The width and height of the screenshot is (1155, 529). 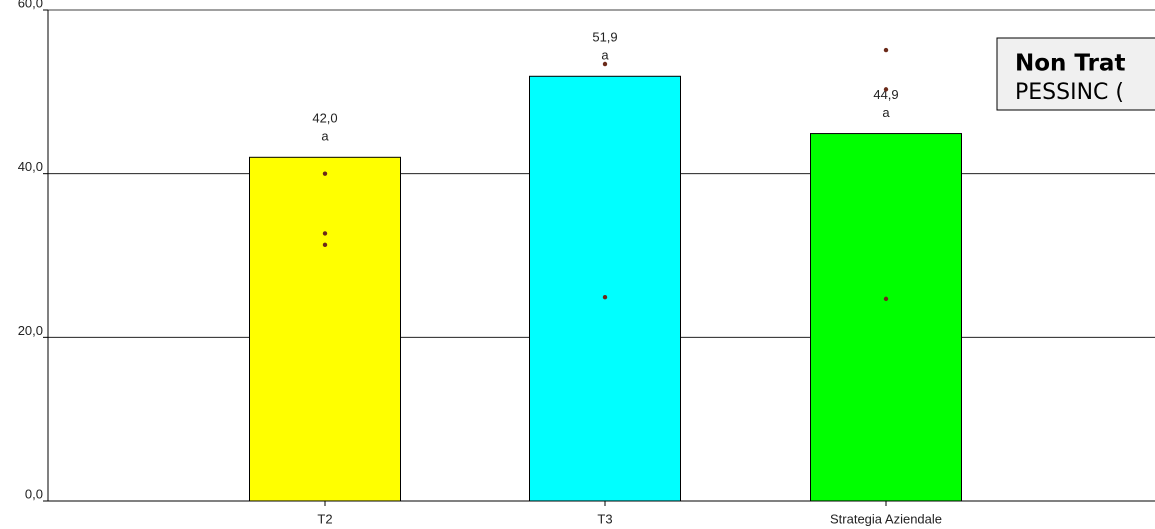 What do you see at coordinates (324, 518) in the screenshot?
I see `x-tick-label: T2` at bounding box center [324, 518].